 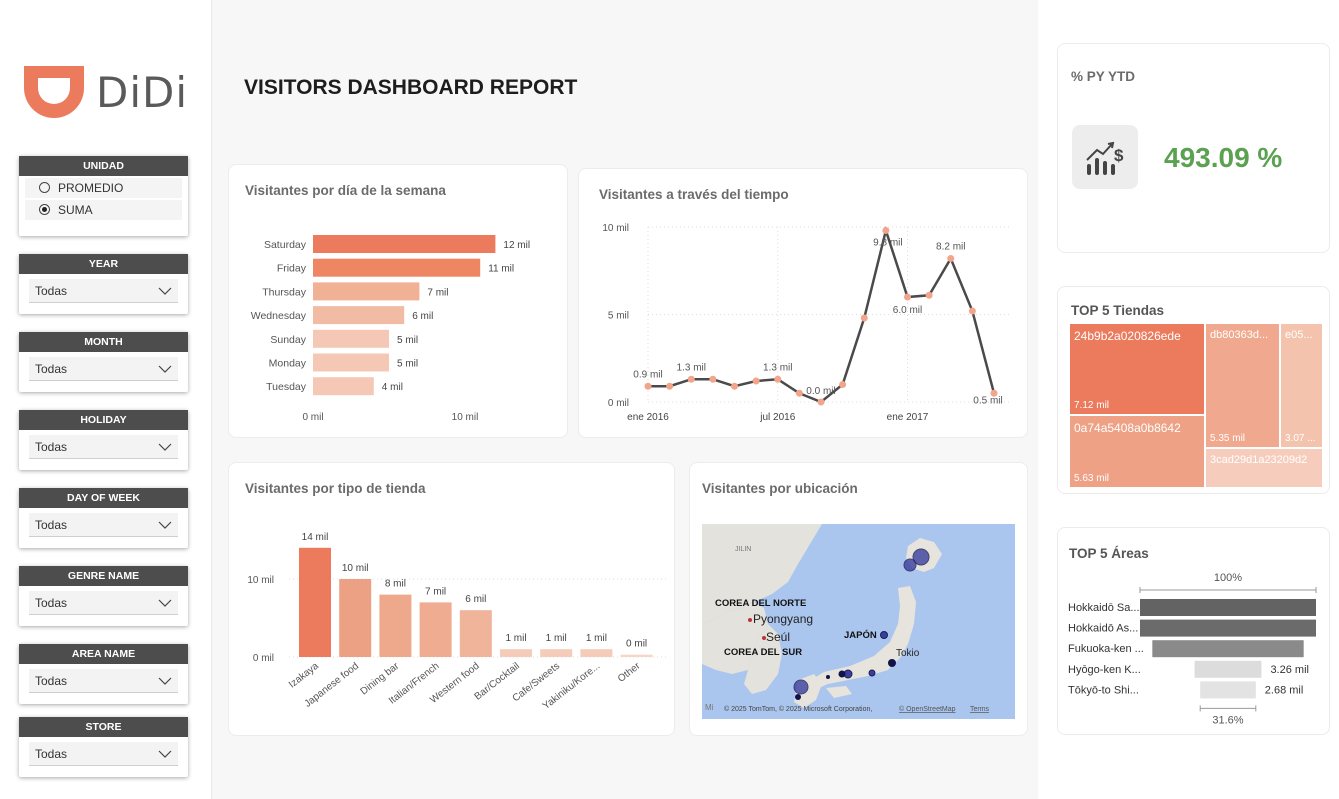 What do you see at coordinates (103, 447) in the screenshot?
I see `holiday-dropdown: Todas` at bounding box center [103, 447].